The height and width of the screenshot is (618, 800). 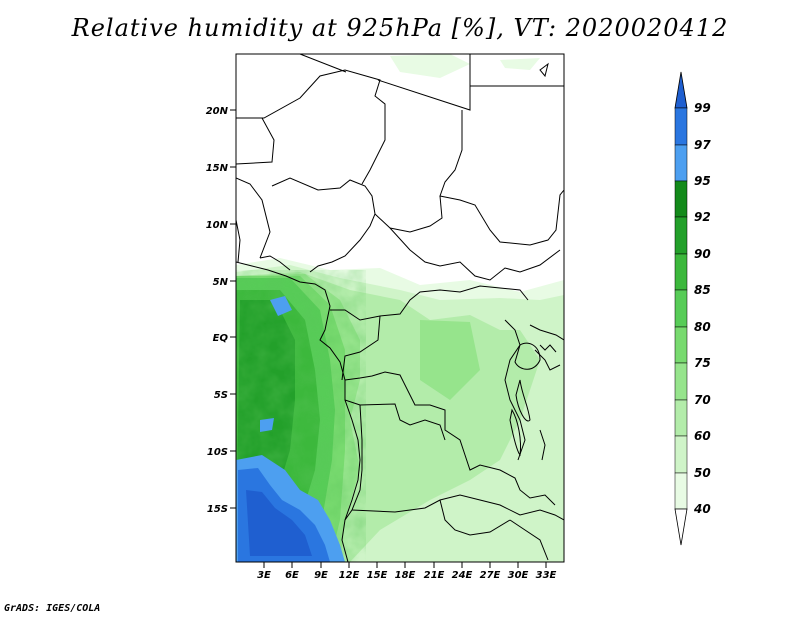 I want to click on lat-label: 15S, so click(x=221, y=509).